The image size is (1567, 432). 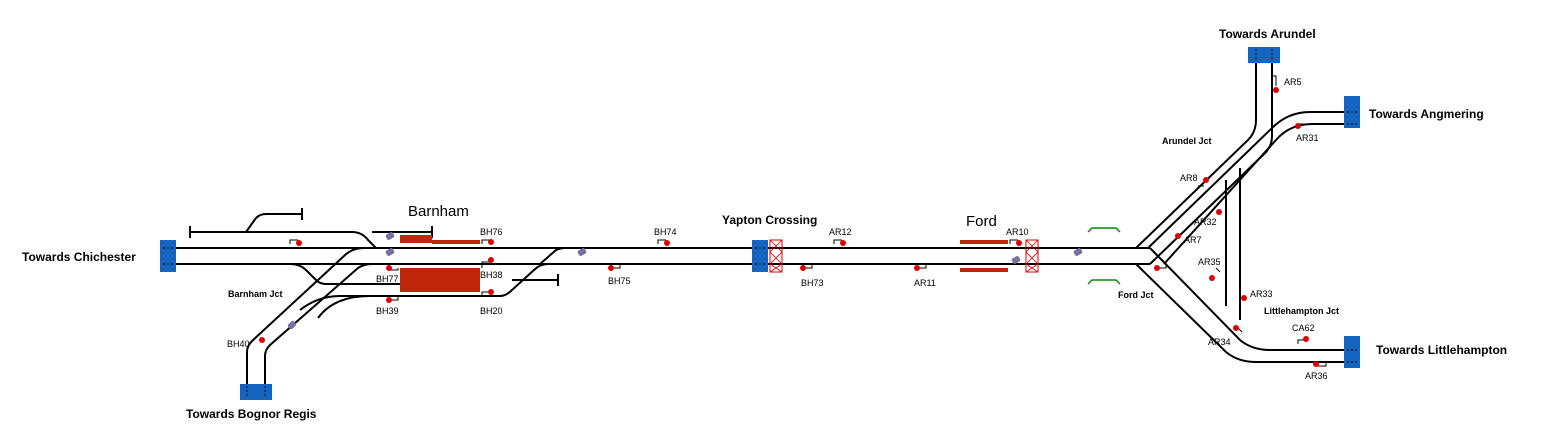 What do you see at coordinates (1205, 222) in the screenshot?
I see `label-signal: AR32` at bounding box center [1205, 222].